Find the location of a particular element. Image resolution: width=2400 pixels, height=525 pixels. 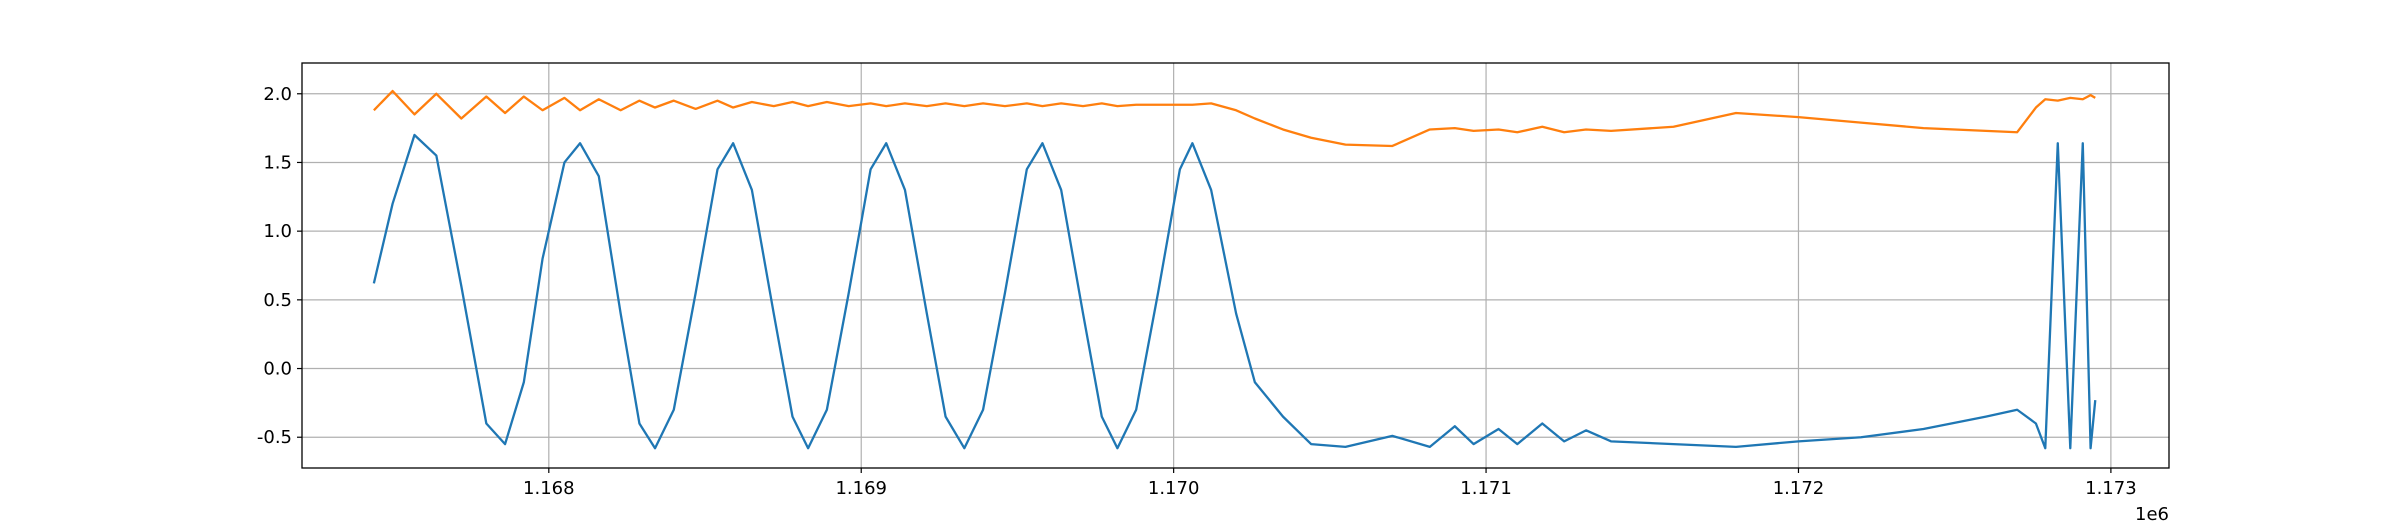

x-tick-label: 1.168 is located at coordinates (549, 488).